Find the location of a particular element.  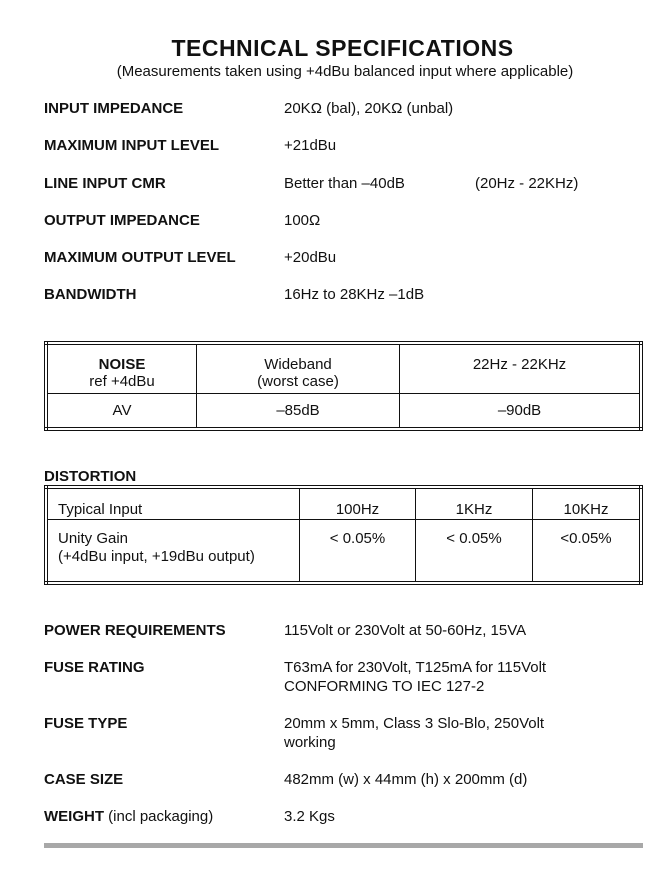

distortion-value: <0.05% is located at coordinates (587, 551).